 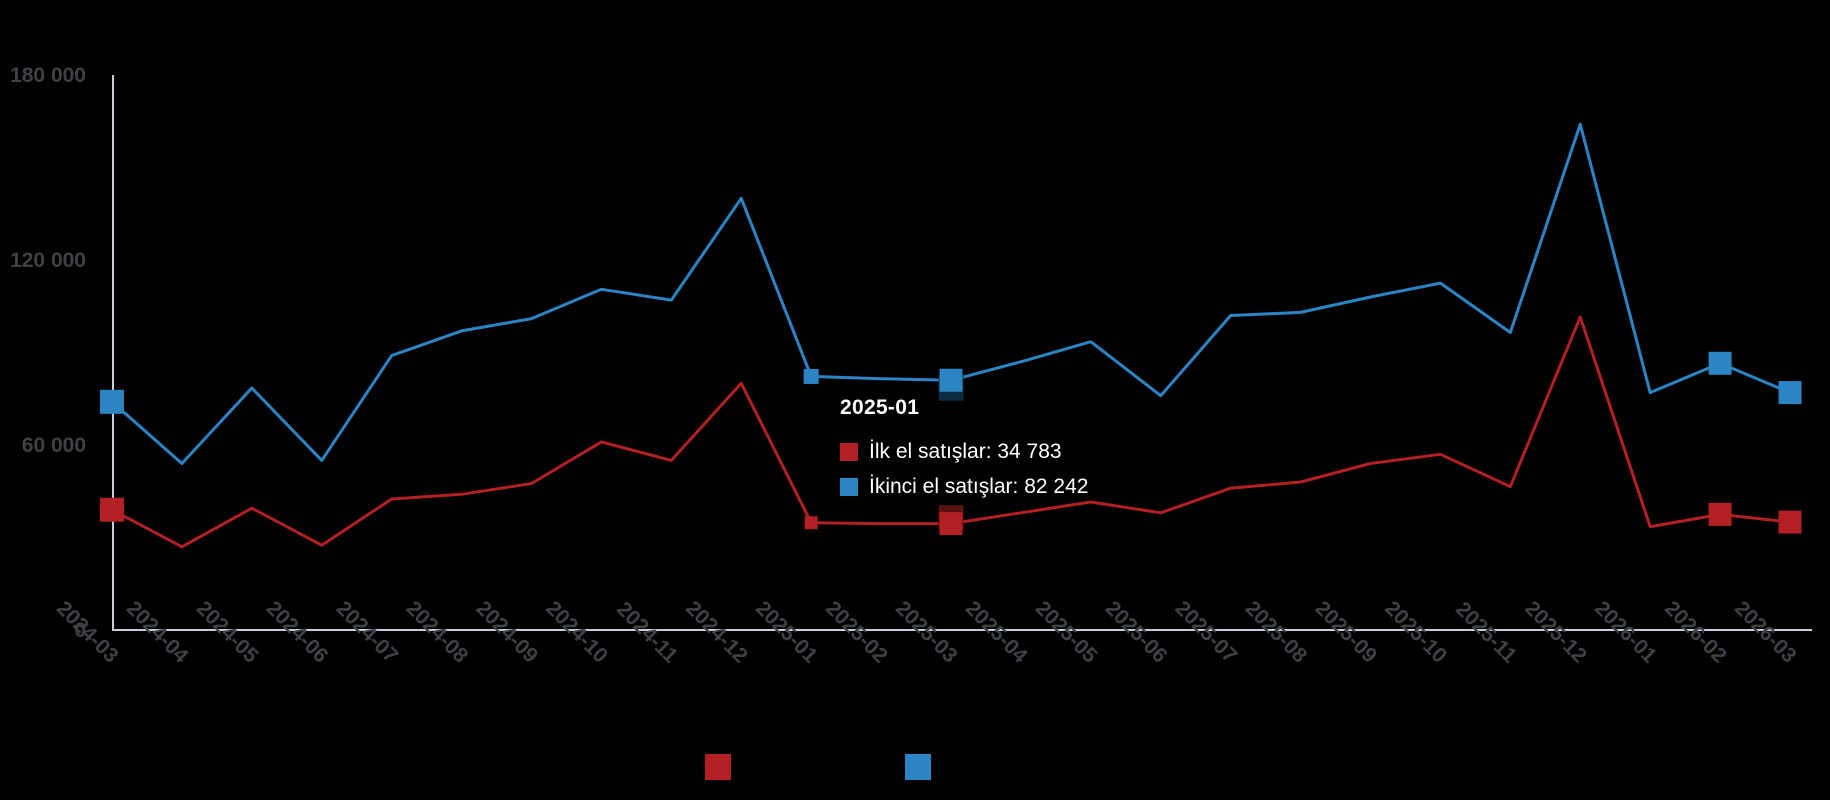 I want to click on x-axis-tick-label: 2025-05, so click(x=1066, y=632).